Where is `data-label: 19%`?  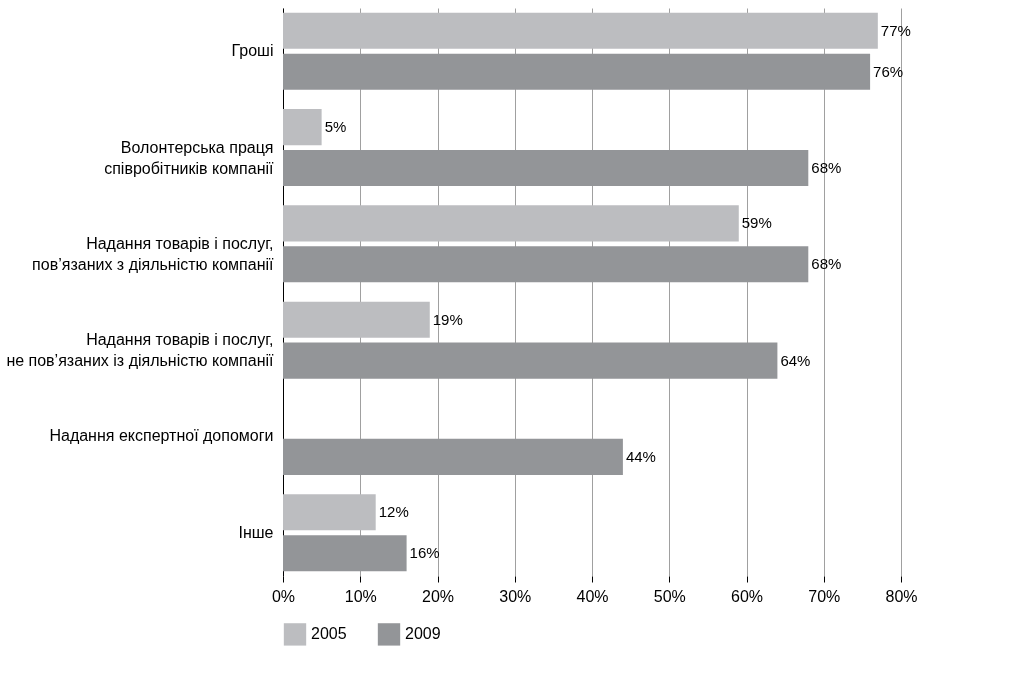 data-label: 19% is located at coordinates (447, 319).